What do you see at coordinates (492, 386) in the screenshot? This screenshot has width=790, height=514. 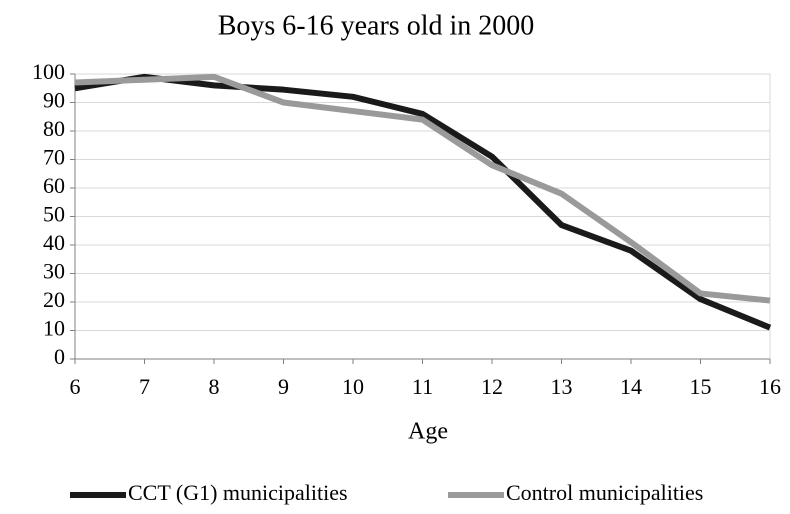 I see `x-tick-label: 12` at bounding box center [492, 386].